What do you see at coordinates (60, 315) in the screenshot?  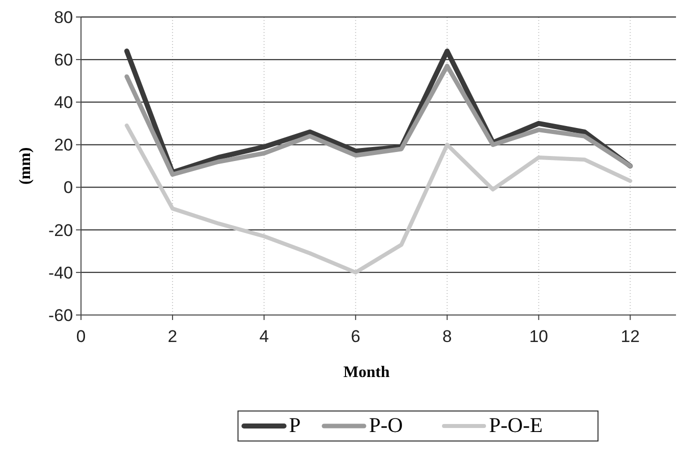 I see `y-tick-label: -60` at bounding box center [60, 315].